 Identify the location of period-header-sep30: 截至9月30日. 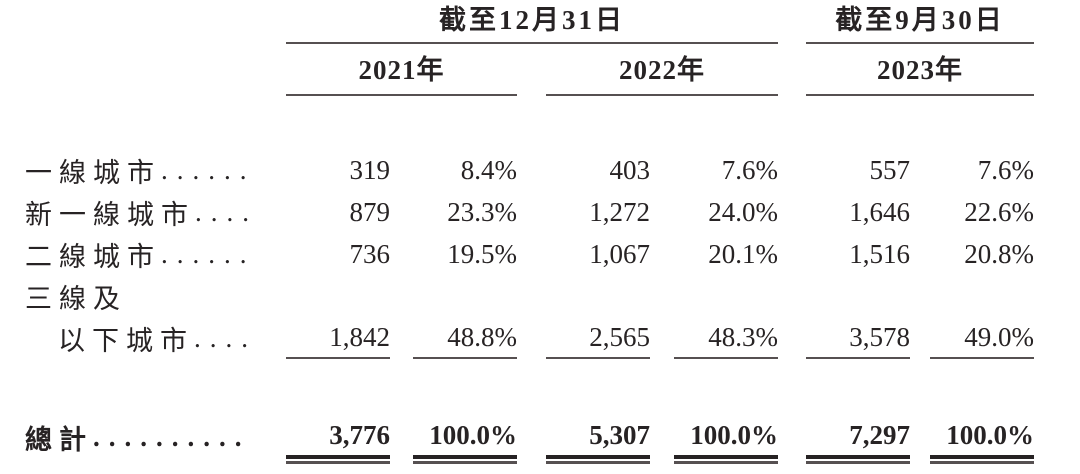
(920, 22).